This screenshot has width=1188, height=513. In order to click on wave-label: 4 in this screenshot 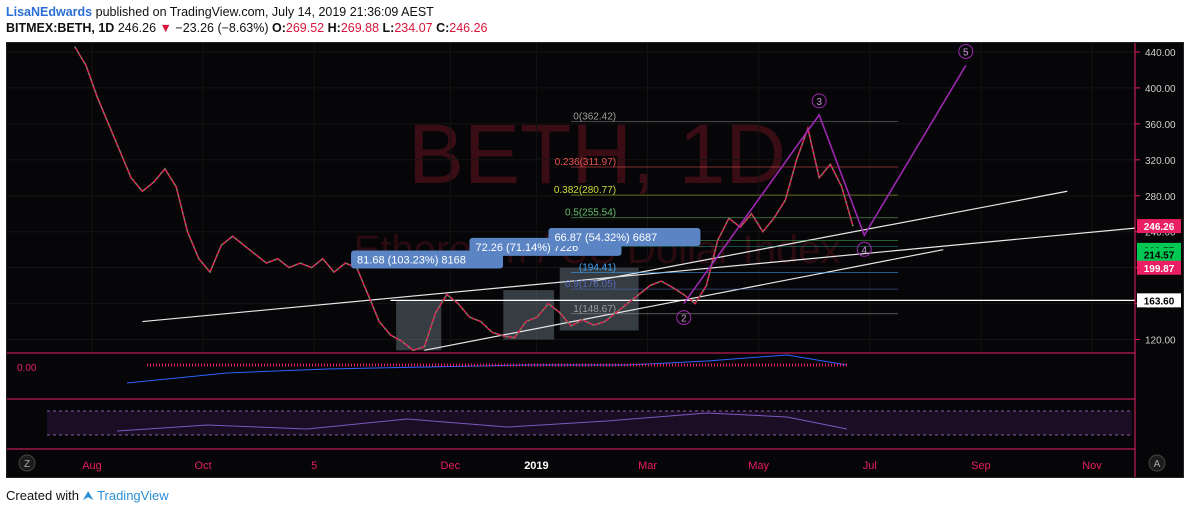, I will do `click(864, 250)`.